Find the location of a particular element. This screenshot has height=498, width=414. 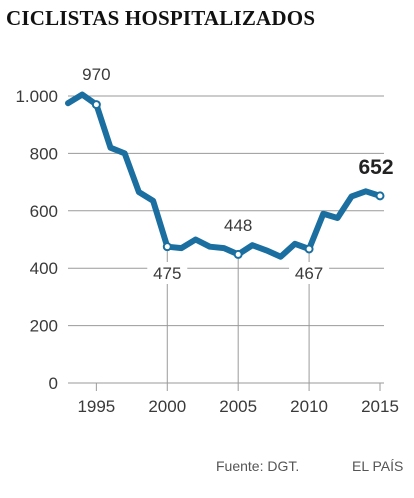

source-note: Fuente: DGT. is located at coordinates (258, 466).